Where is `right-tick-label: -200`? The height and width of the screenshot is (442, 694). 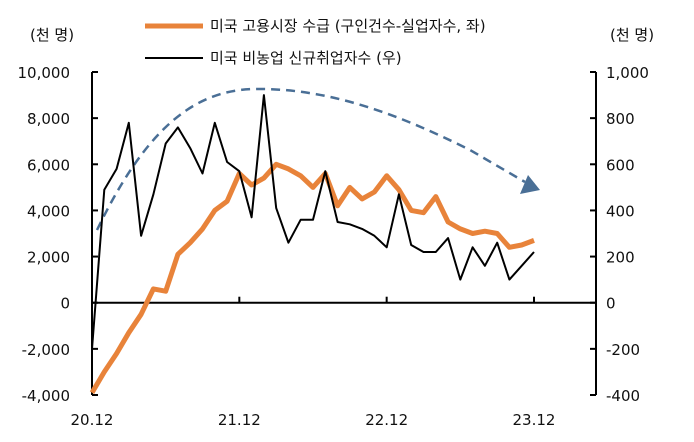 right-tick-label: -200 is located at coordinates (623, 350).